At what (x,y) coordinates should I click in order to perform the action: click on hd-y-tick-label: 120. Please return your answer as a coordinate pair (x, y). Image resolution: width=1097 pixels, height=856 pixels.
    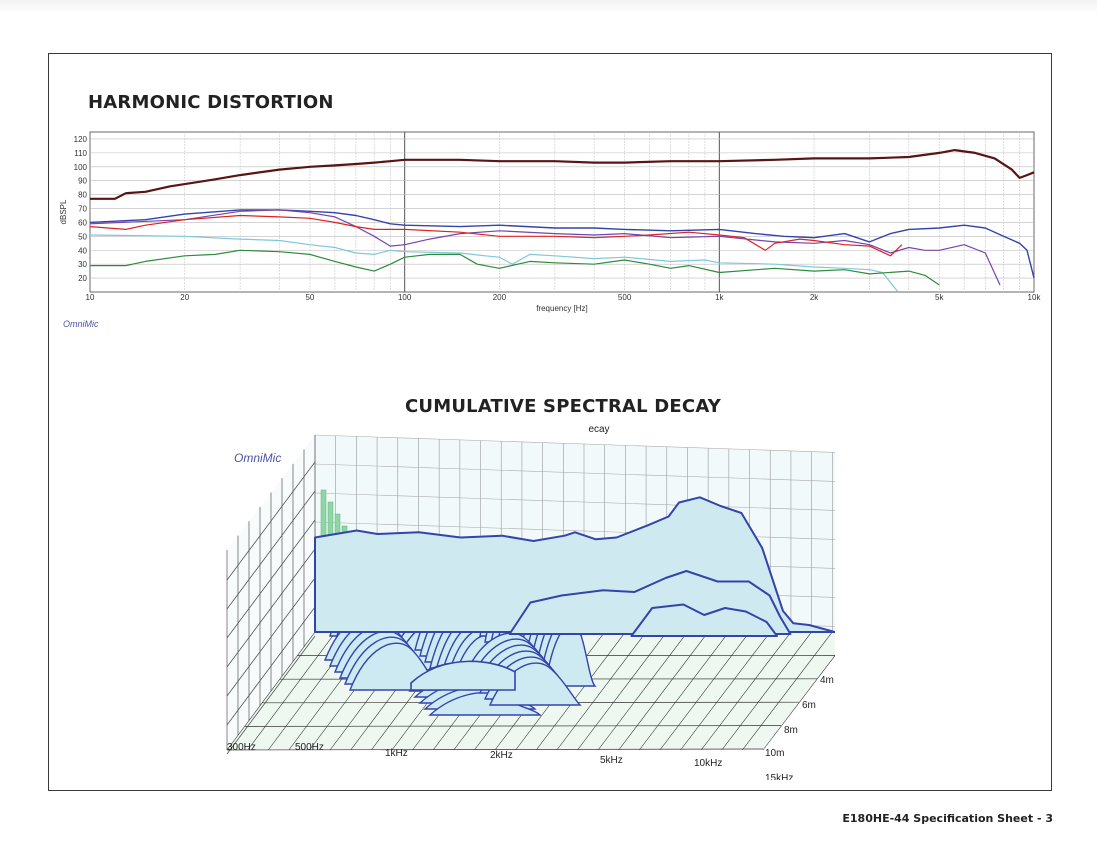
    Looking at the image, I should click on (81, 139).